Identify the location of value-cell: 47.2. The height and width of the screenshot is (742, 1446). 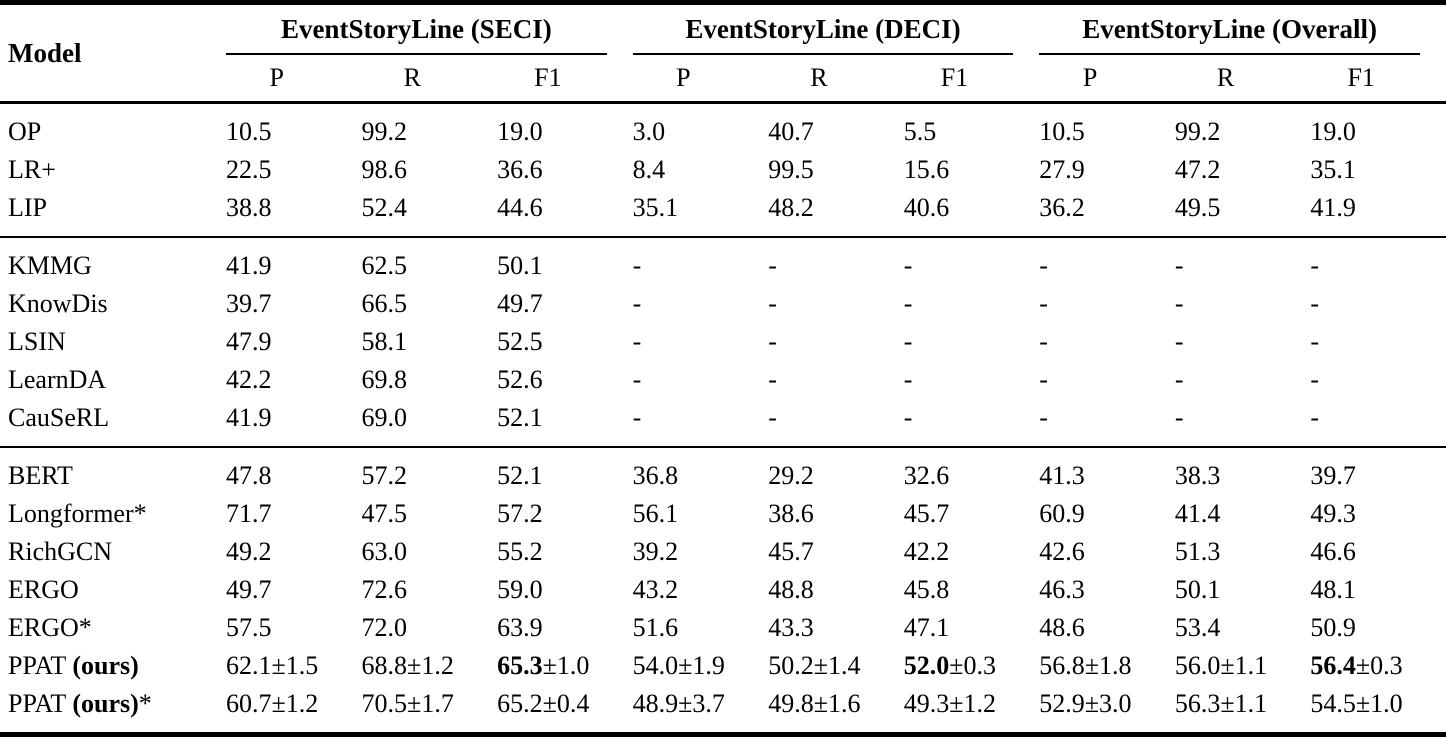
(1197, 169).